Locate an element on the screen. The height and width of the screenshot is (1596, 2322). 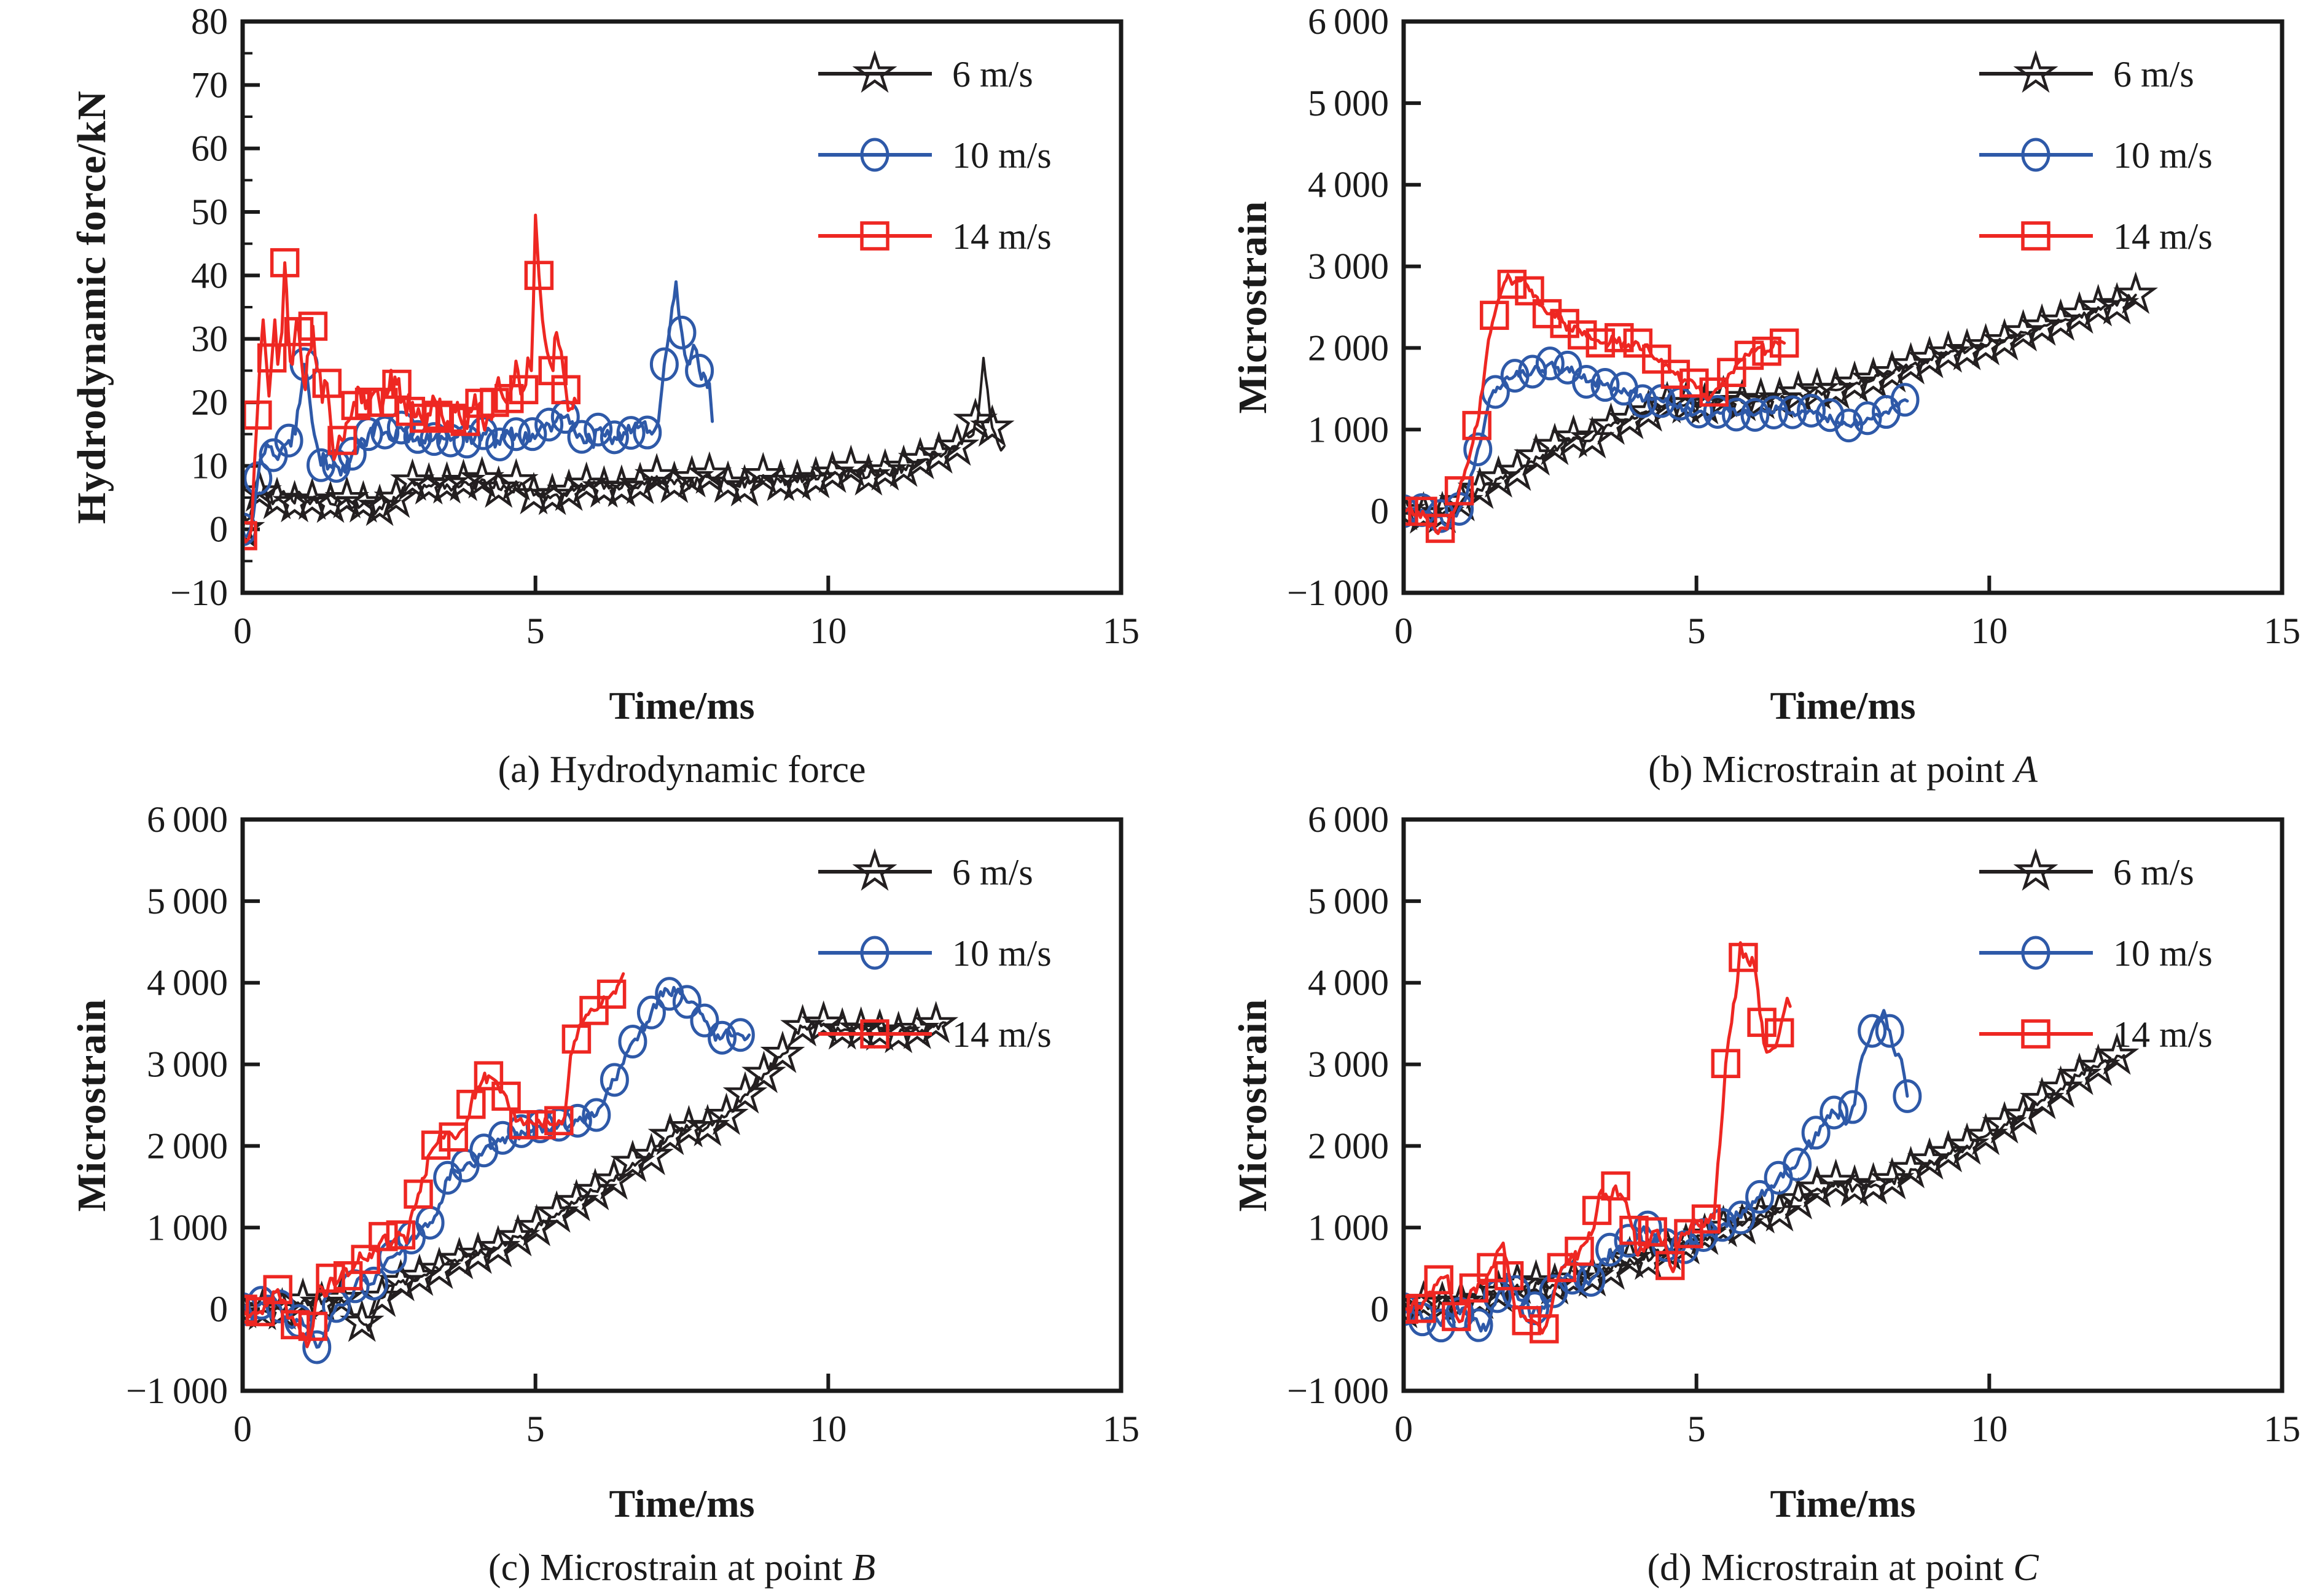
y-tick-label: −10 is located at coordinates (199, 593).